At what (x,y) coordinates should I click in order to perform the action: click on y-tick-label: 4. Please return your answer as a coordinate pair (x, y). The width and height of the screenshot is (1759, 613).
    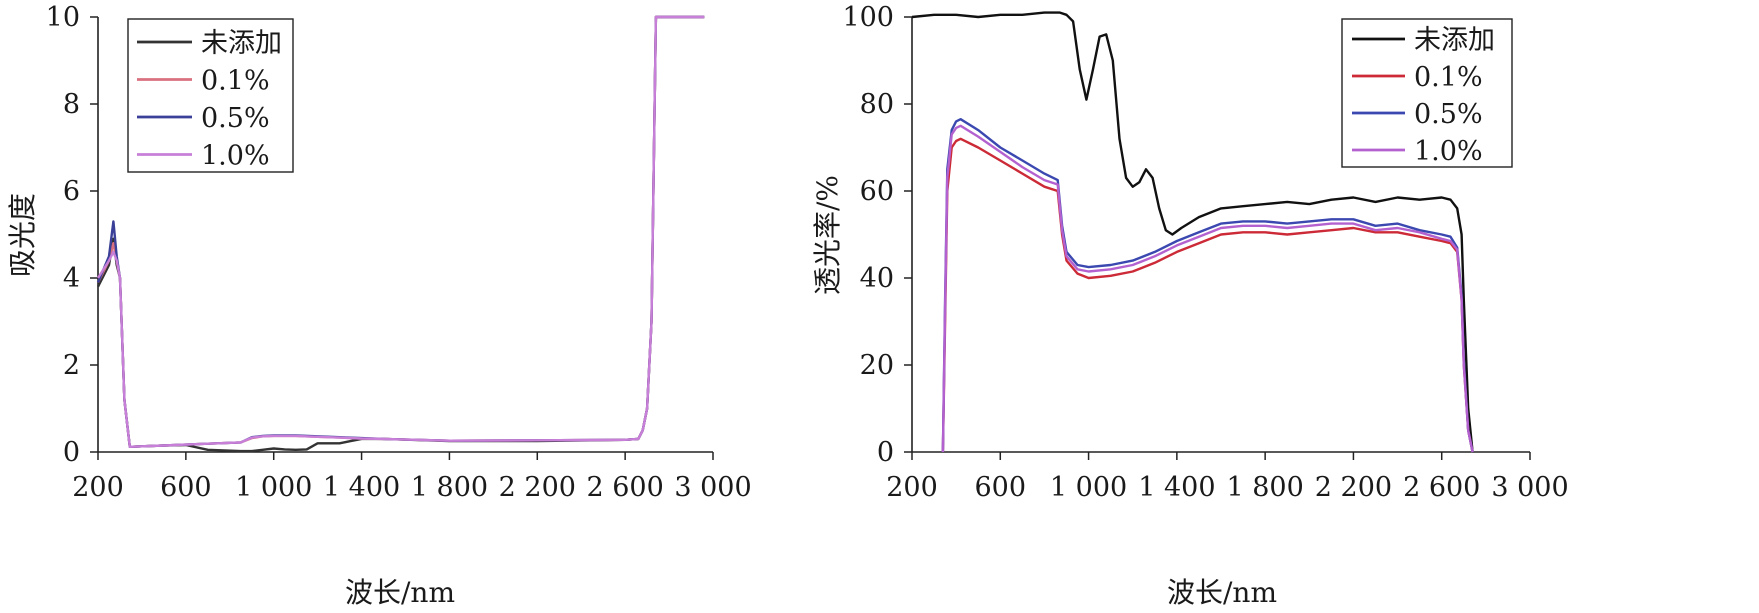
    Looking at the image, I should click on (71, 278).